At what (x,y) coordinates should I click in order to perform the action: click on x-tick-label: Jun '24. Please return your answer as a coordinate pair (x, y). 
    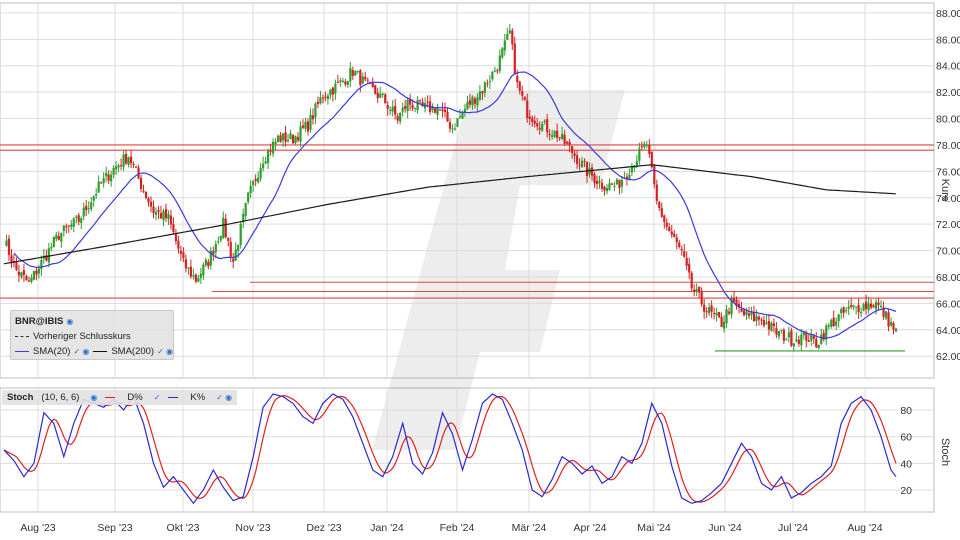
    Looking at the image, I should click on (725, 528).